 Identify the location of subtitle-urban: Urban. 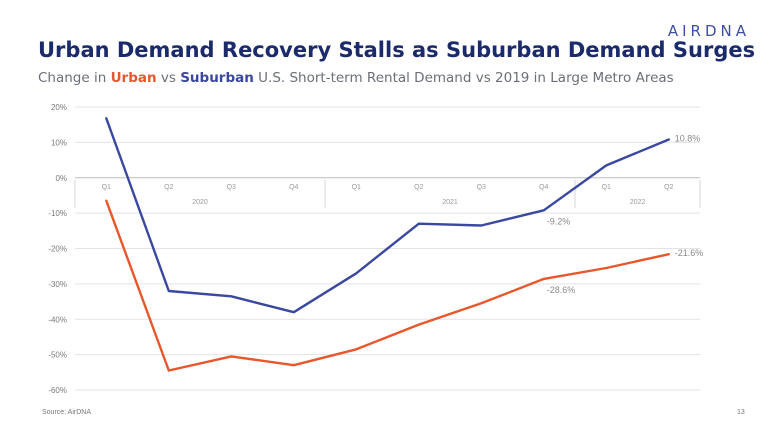
(133, 78).